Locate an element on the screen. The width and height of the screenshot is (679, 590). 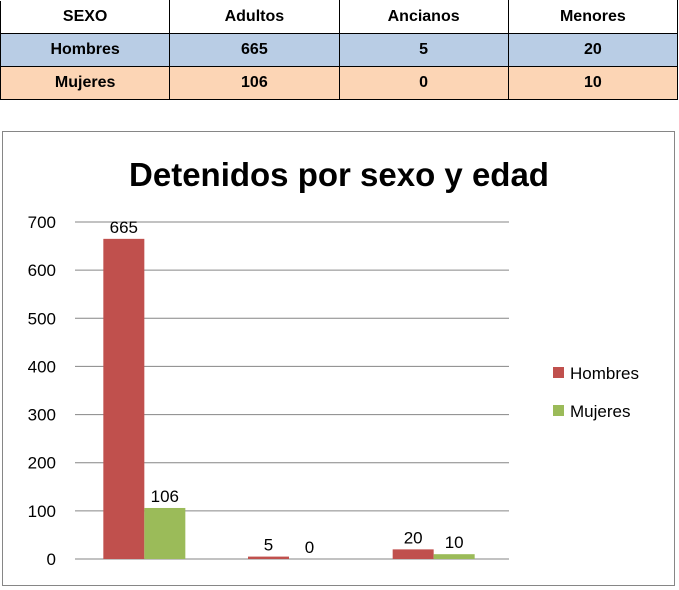
table-cell: 20 is located at coordinates (593, 50).